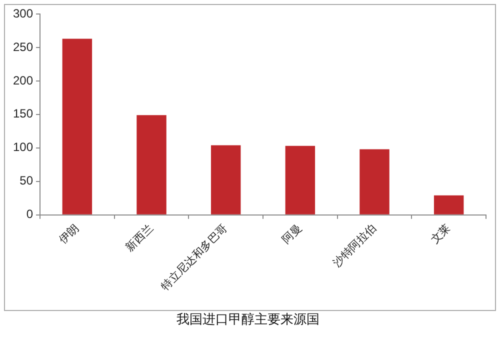  Describe the element at coordinates (27, 181) in the screenshot. I see `y-tick-label: 50` at that location.